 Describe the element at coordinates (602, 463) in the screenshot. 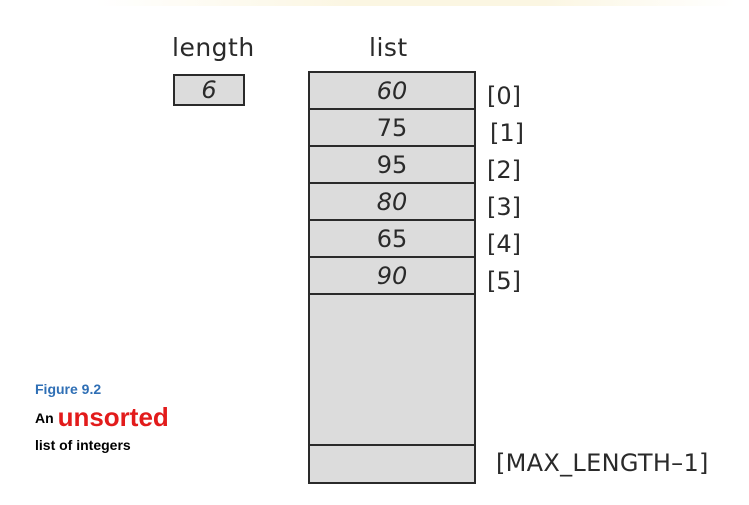

I see `index-label-max: [MAX_LENGTH–1]` at that location.